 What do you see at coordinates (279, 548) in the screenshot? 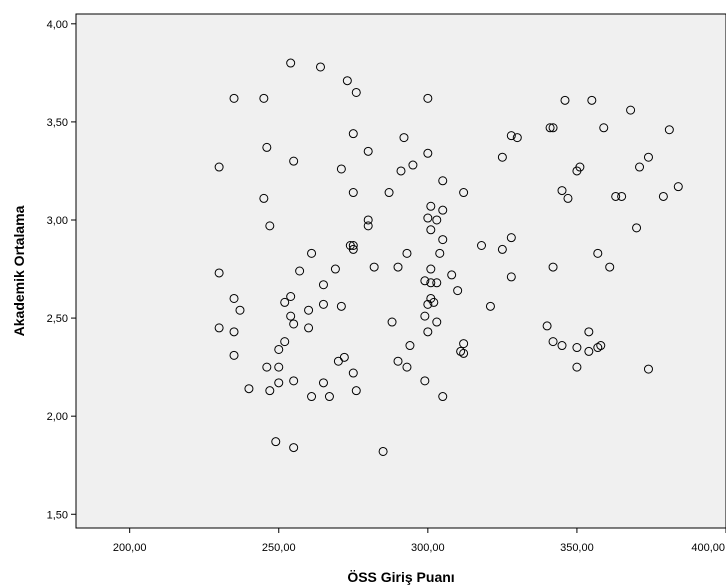
I see `x-tick-label: 250,00` at bounding box center [279, 548].